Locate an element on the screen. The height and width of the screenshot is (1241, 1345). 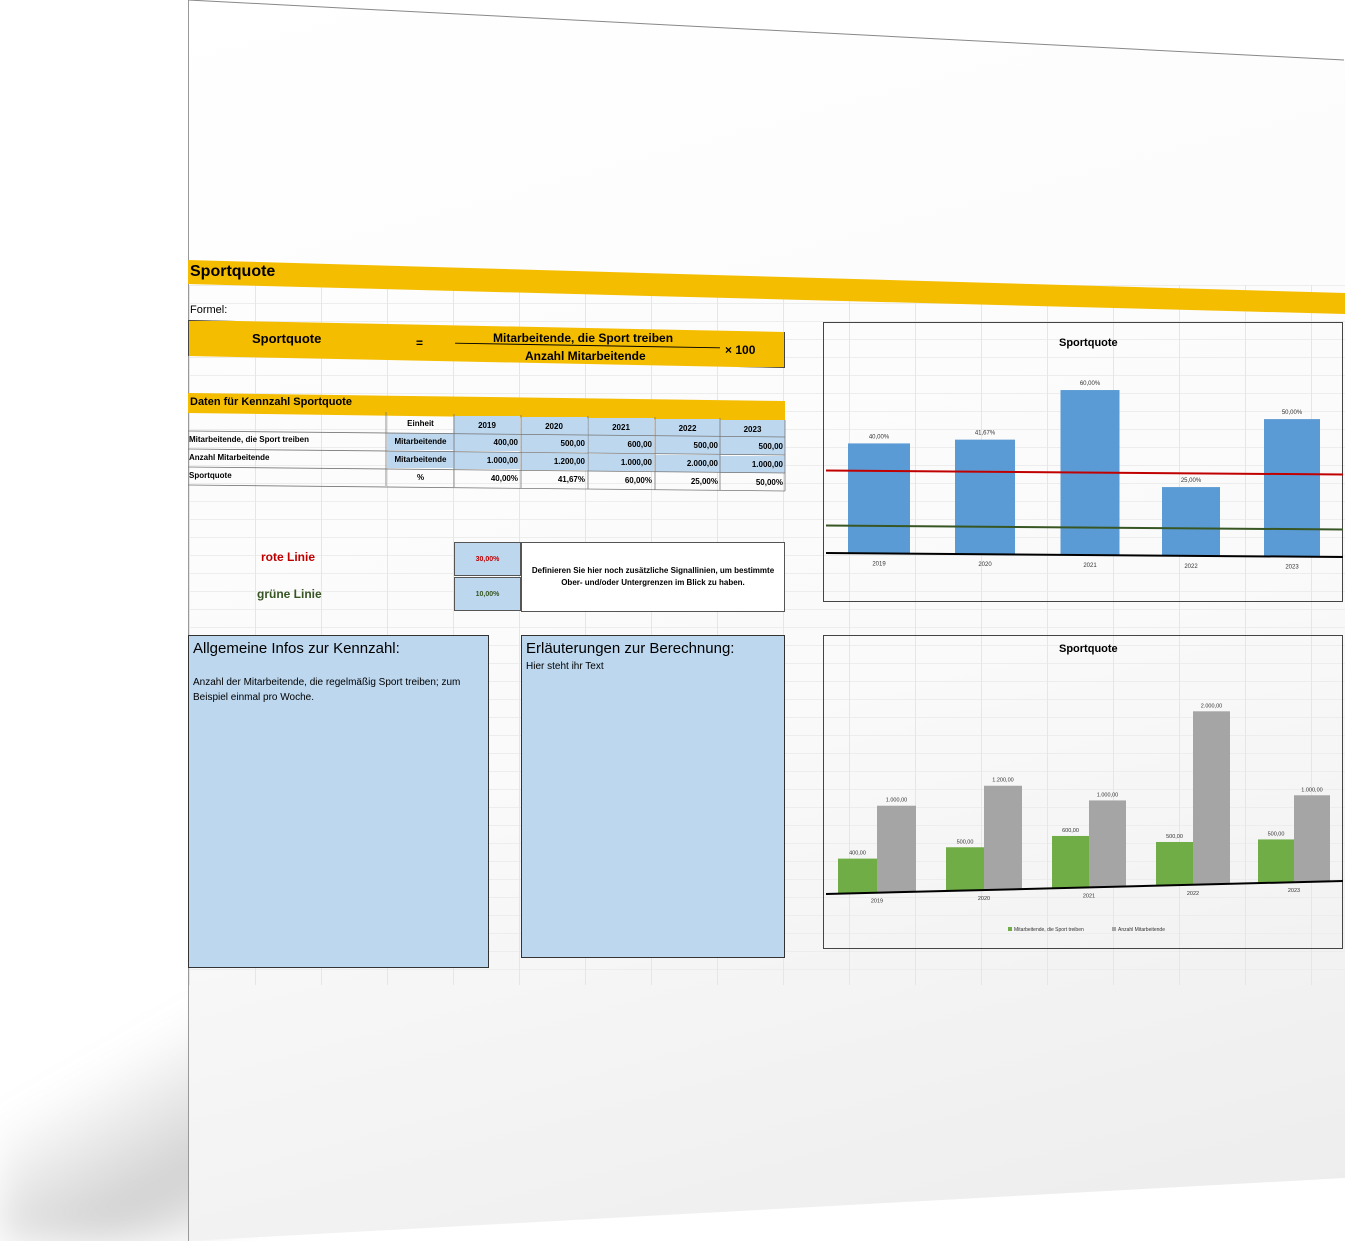
year-header: 2021 is located at coordinates (621, 427).